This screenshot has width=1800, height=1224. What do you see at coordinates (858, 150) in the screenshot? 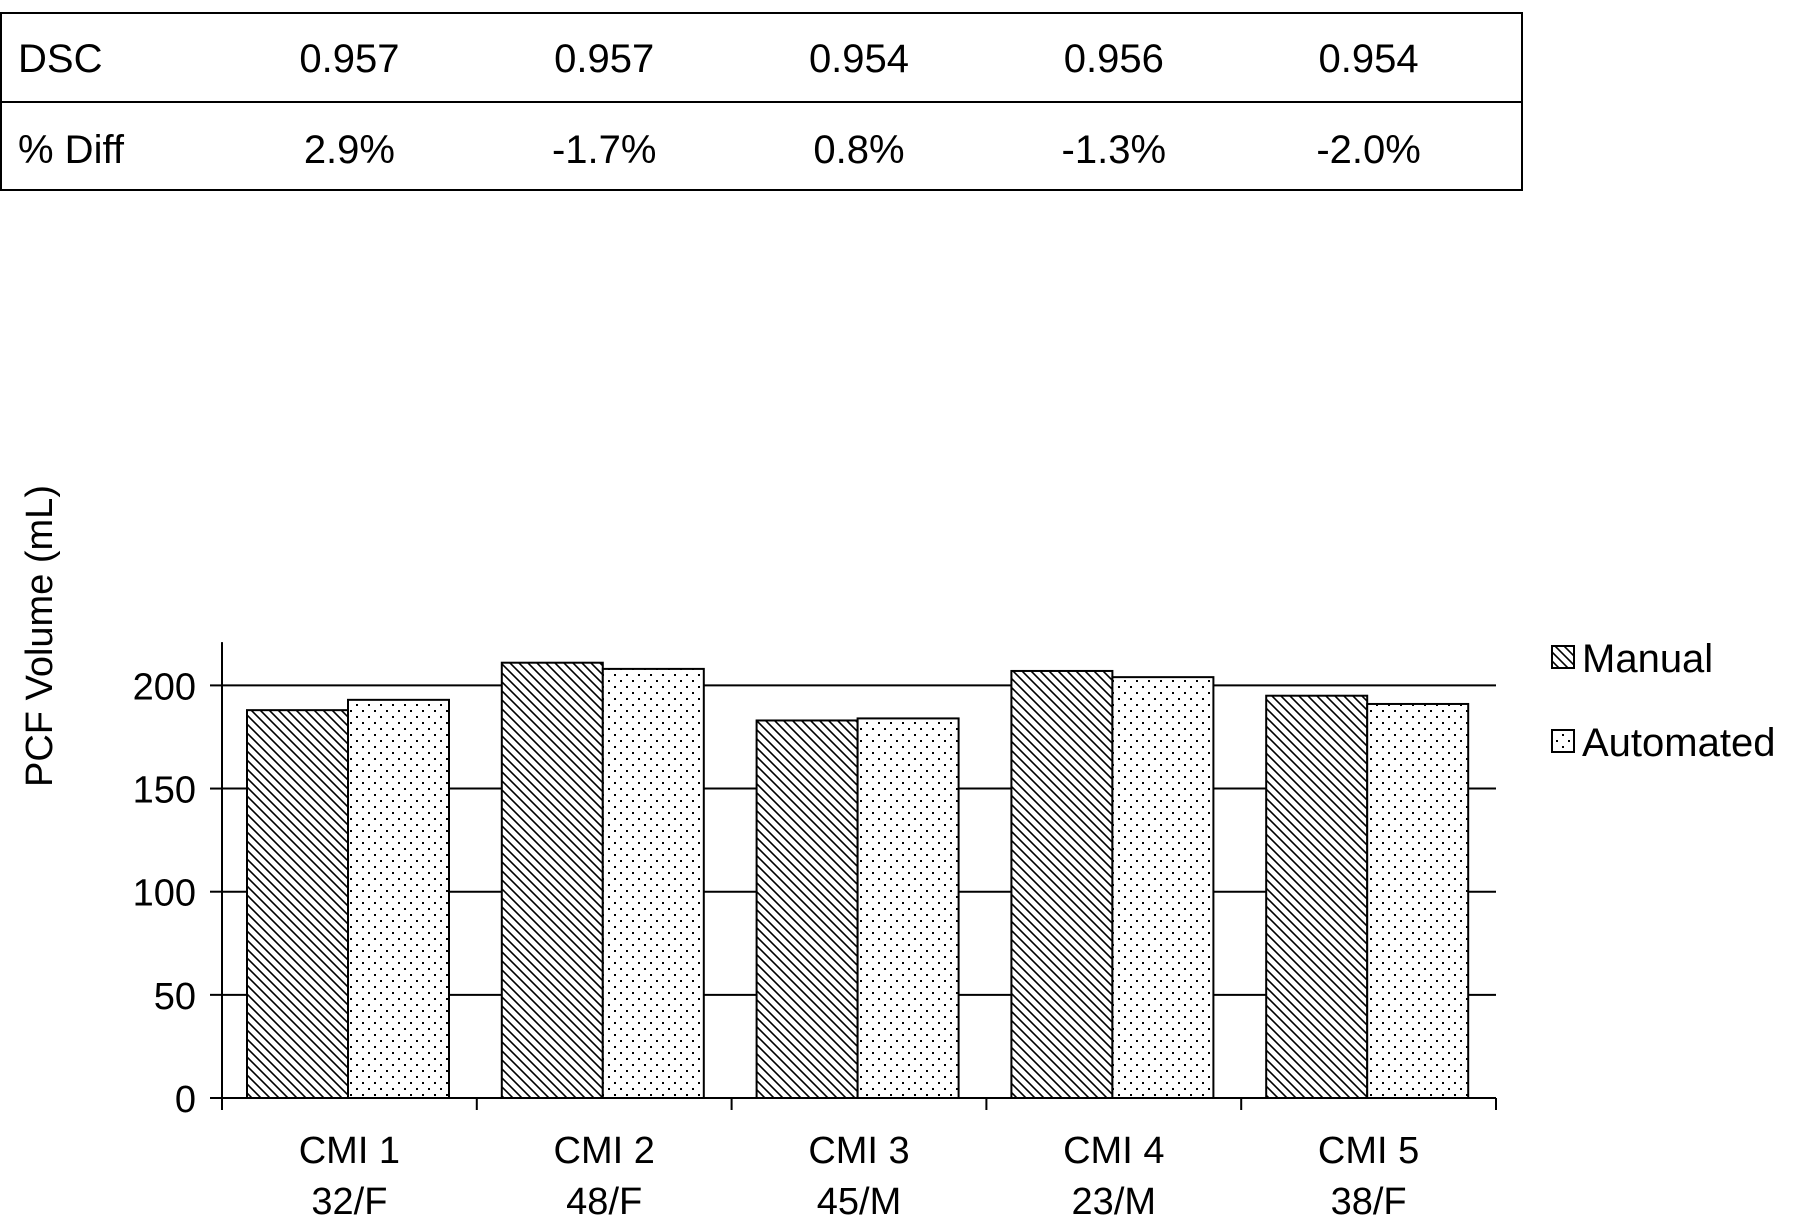
I see `table-cell: 0.8%` at bounding box center [858, 150].